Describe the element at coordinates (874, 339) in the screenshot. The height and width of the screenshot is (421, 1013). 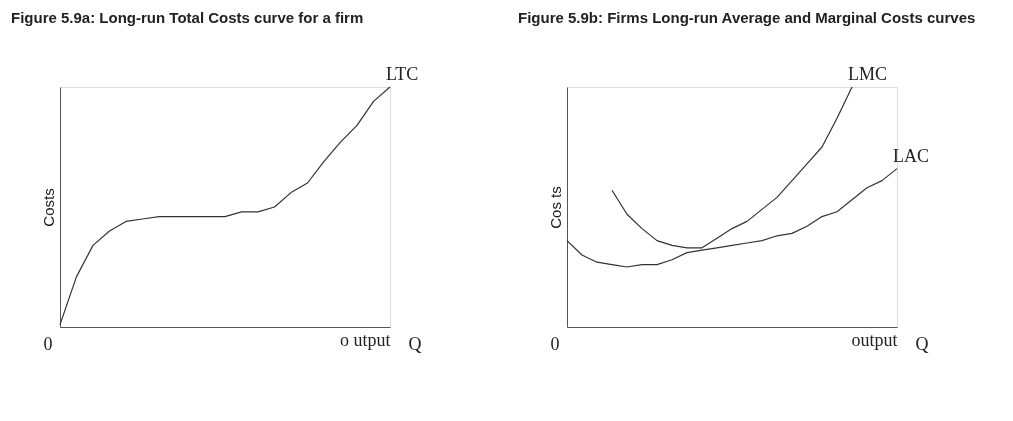
I see `x-axis-title: output` at that location.